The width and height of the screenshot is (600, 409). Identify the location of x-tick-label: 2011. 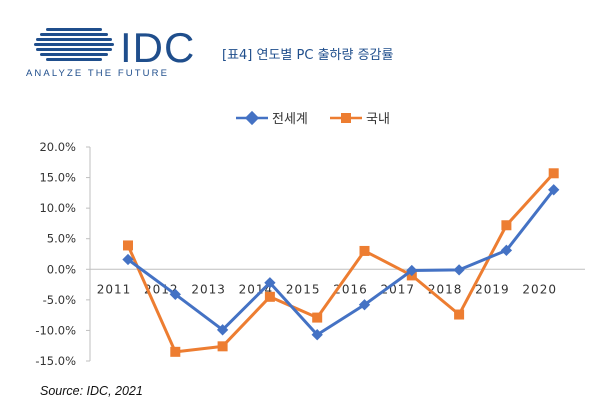
(114, 289).